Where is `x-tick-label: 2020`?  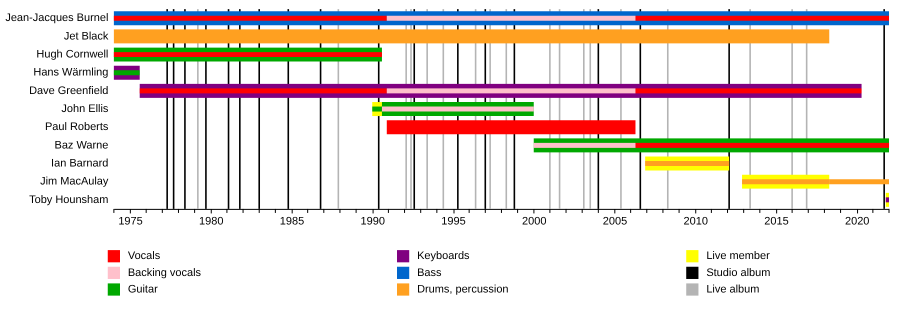
x-tick-label: 2020 is located at coordinates (857, 221).